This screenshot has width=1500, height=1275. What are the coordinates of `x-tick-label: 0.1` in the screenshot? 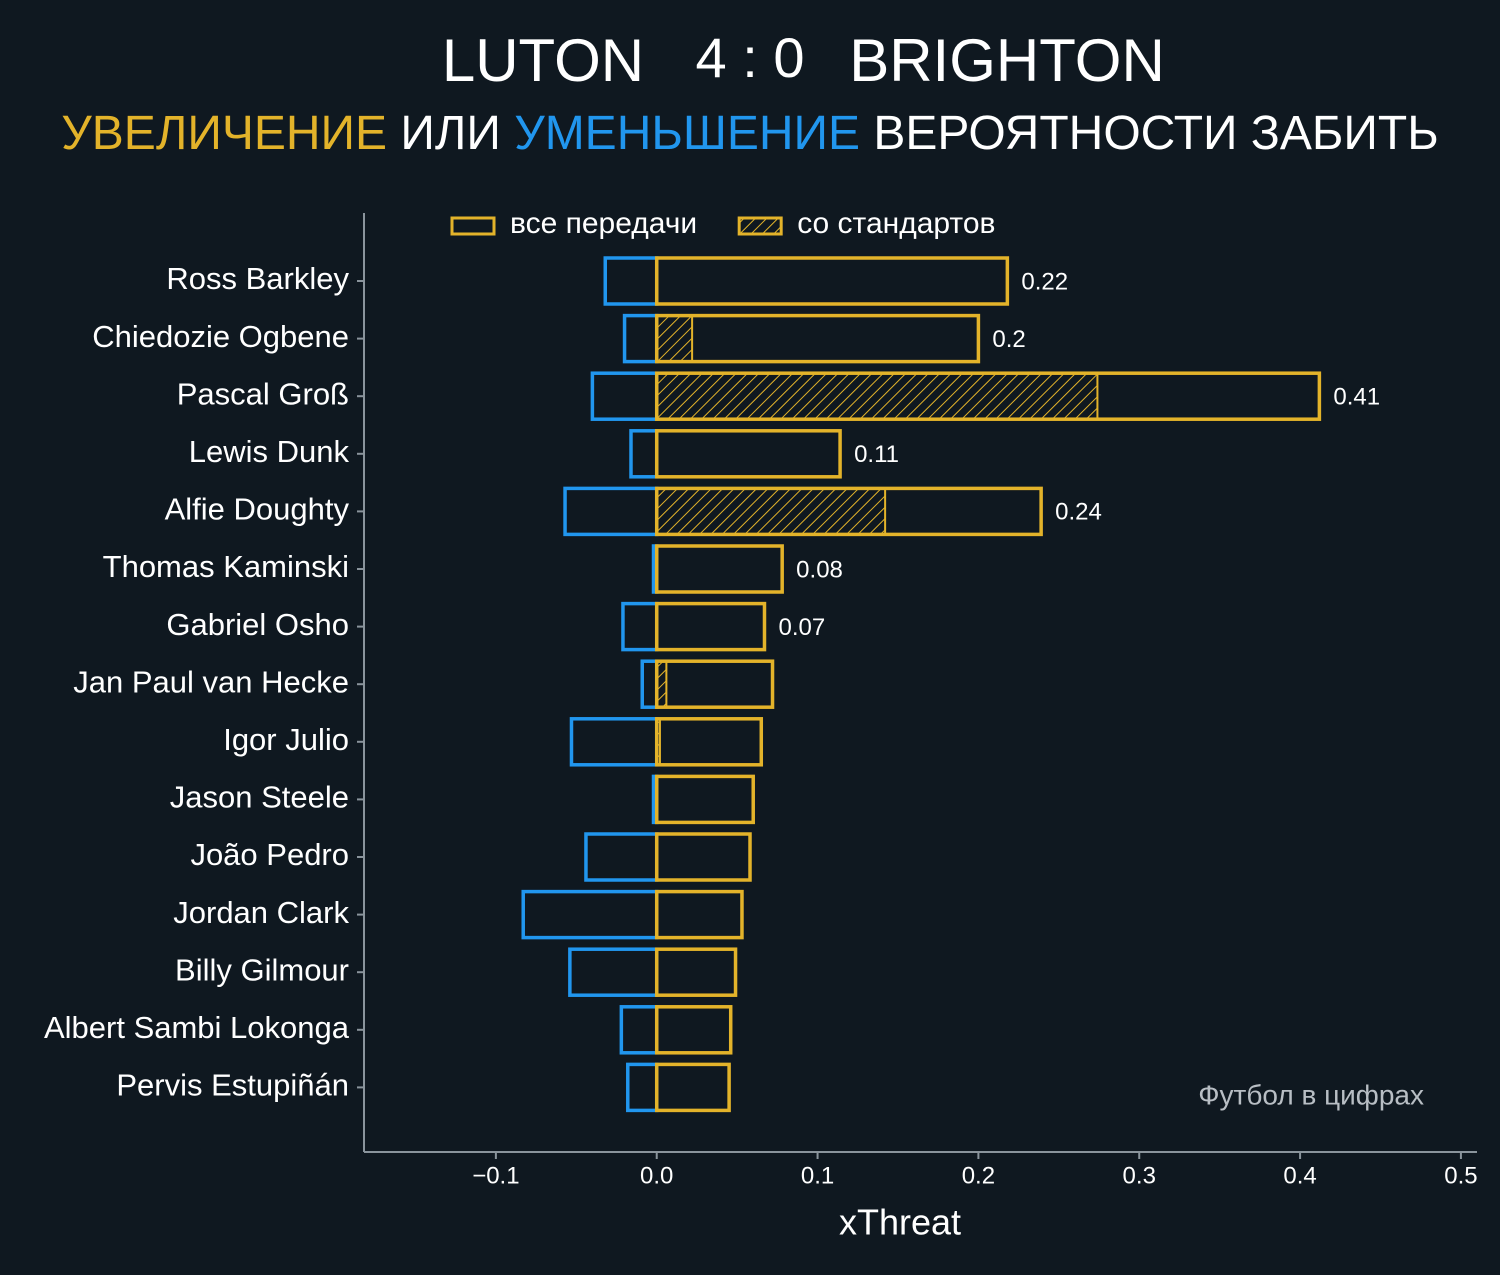 It's located at (817, 1175).